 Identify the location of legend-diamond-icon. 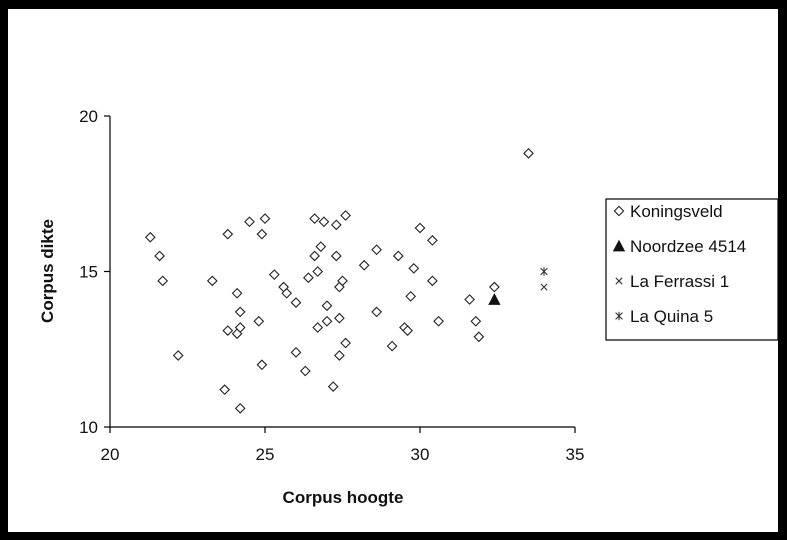
(619, 211).